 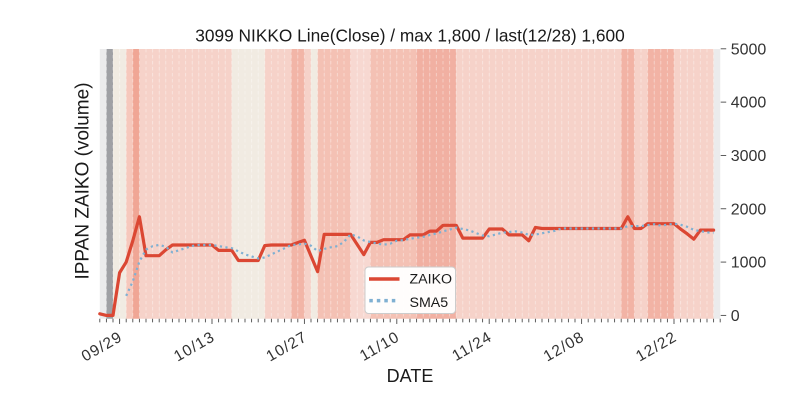 What do you see at coordinates (431, 280) in the screenshot?
I see `svg-text: ZAIKO` at bounding box center [431, 280].